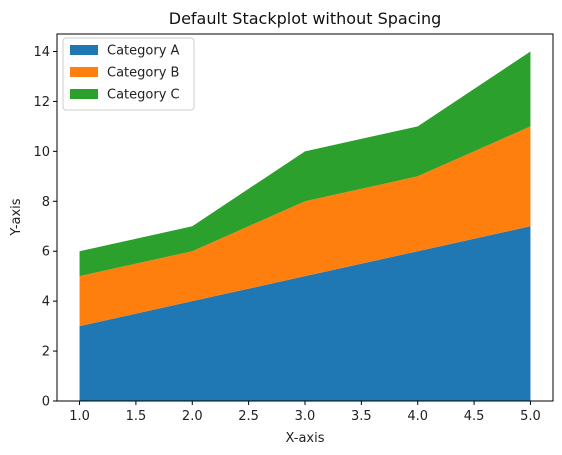 Image resolution: width=562 pixels, height=455 pixels. What do you see at coordinates (143, 51) in the screenshot?
I see `legend-label: Category A` at bounding box center [143, 51].